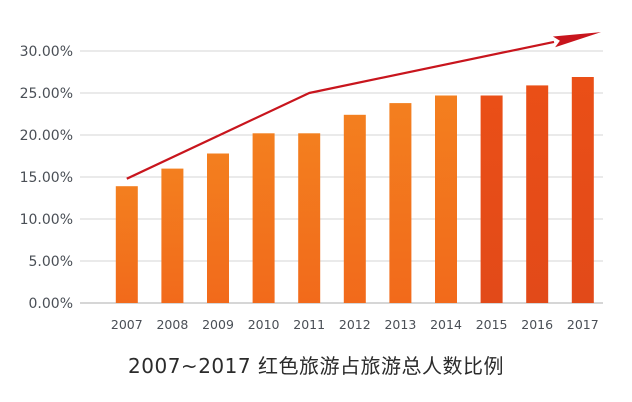 This screenshot has height=402, width=632. Describe the element at coordinates (354, 208) in the screenshot. I see `bar-2012` at that location.